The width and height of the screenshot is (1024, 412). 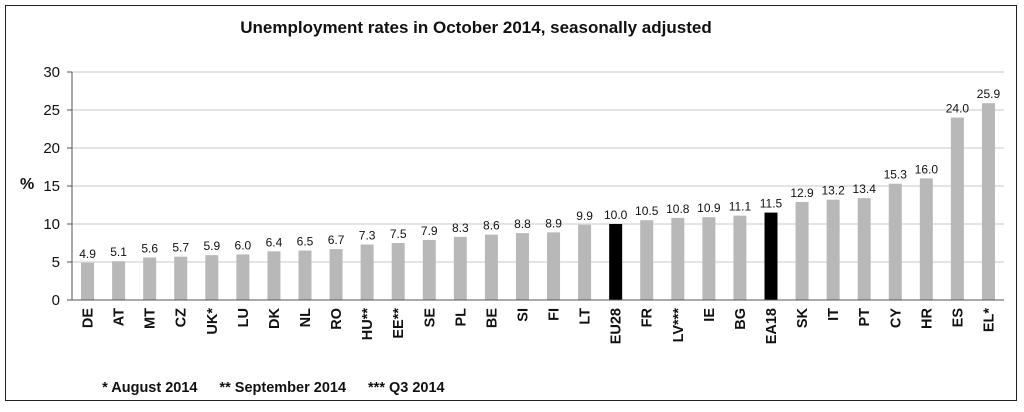 I want to click on bar-lv, so click(x=678, y=258).